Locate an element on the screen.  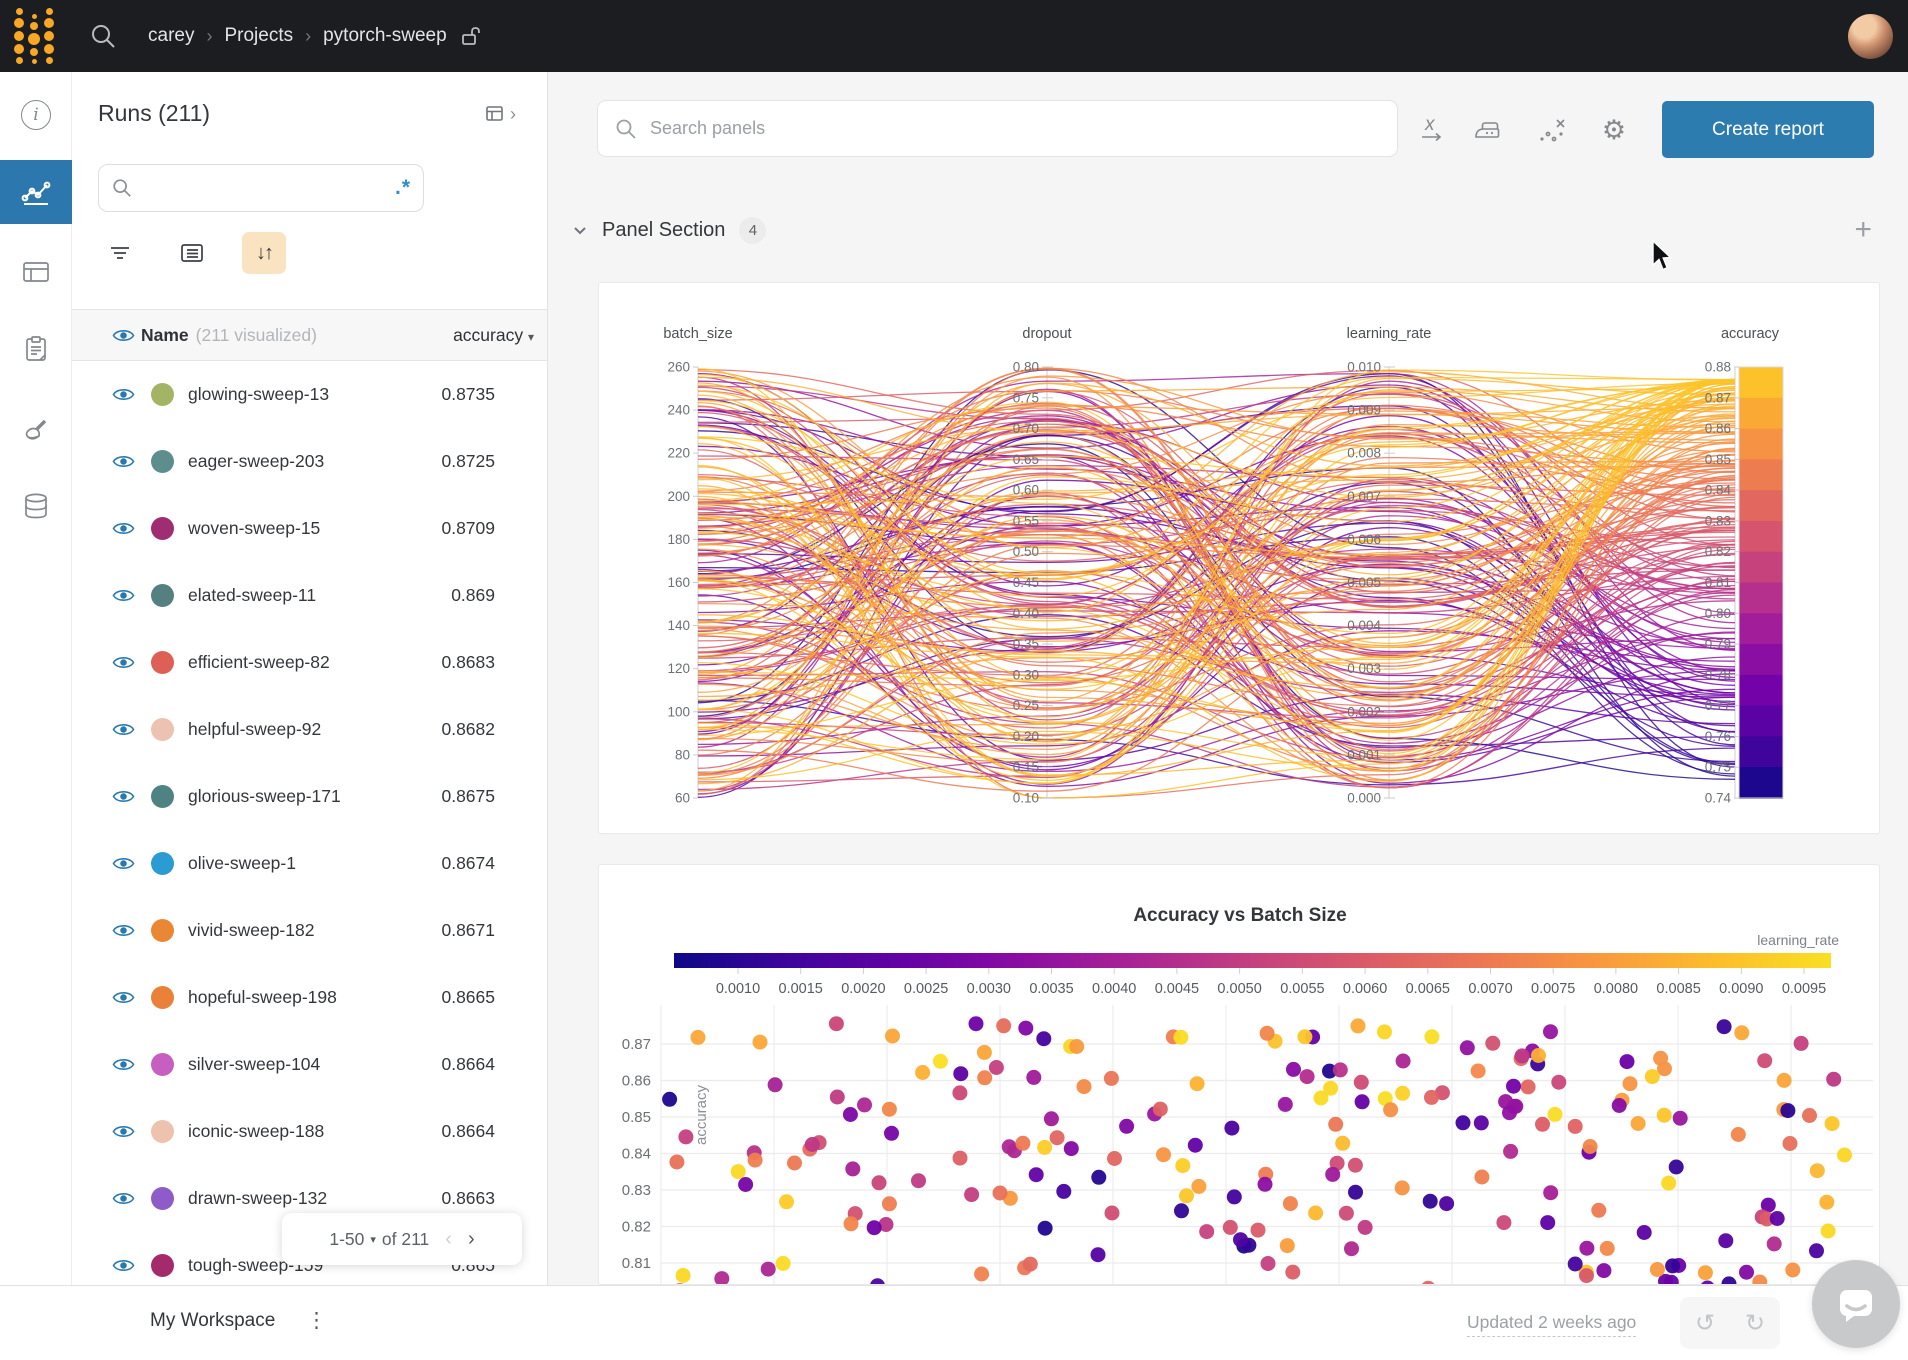
svg-text: 0.40 is located at coordinates (1026, 613).